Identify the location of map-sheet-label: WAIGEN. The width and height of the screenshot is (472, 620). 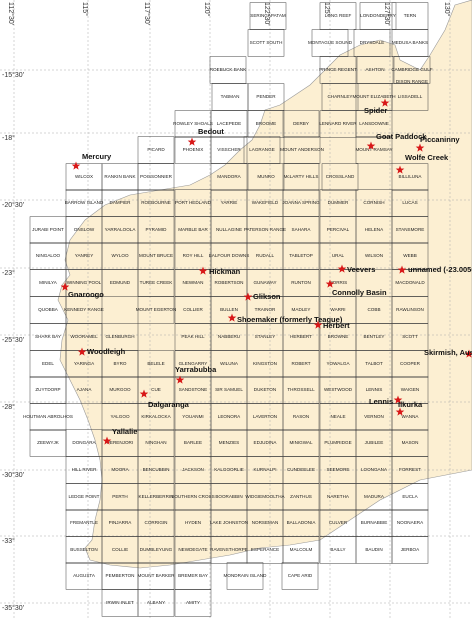
(410, 389).